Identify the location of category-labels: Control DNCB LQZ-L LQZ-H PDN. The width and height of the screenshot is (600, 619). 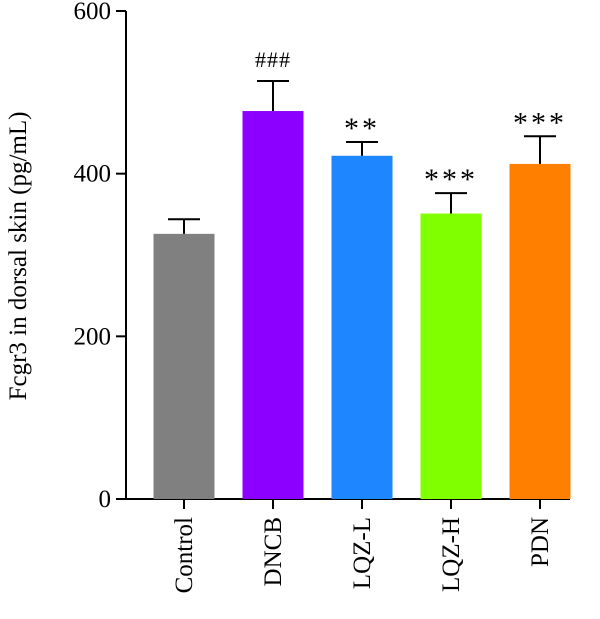
(362, 555).